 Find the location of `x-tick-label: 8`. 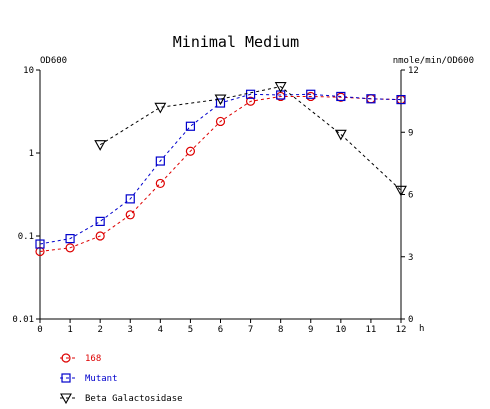

x-tick-label: 8 is located at coordinates (280, 330).